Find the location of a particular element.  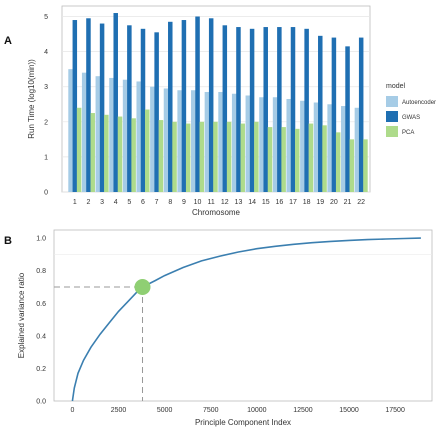

x-tick-label-a: 17 is located at coordinates (293, 202).